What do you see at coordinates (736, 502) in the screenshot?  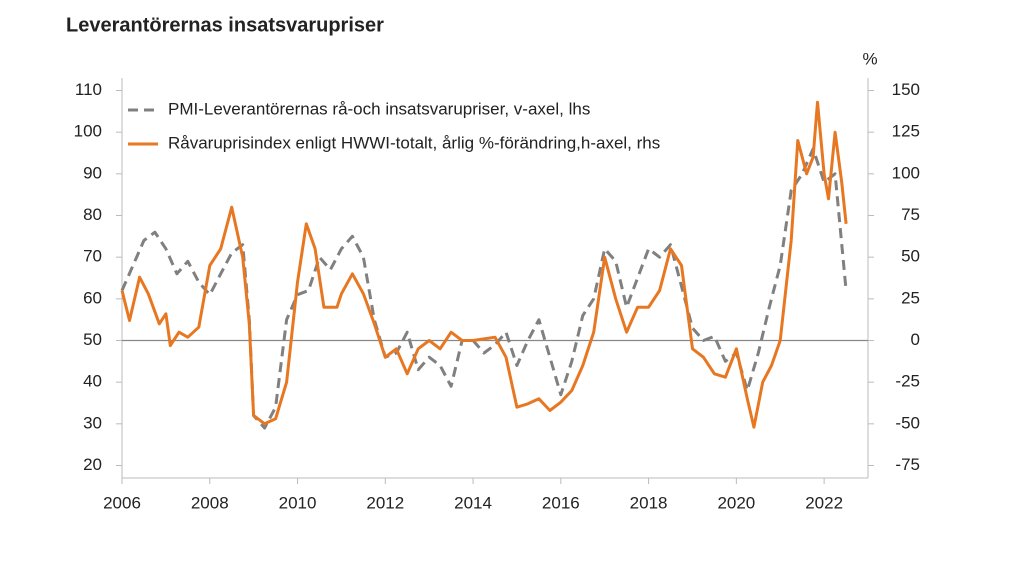 I see `x-tick-label: 2020` at bounding box center [736, 502].